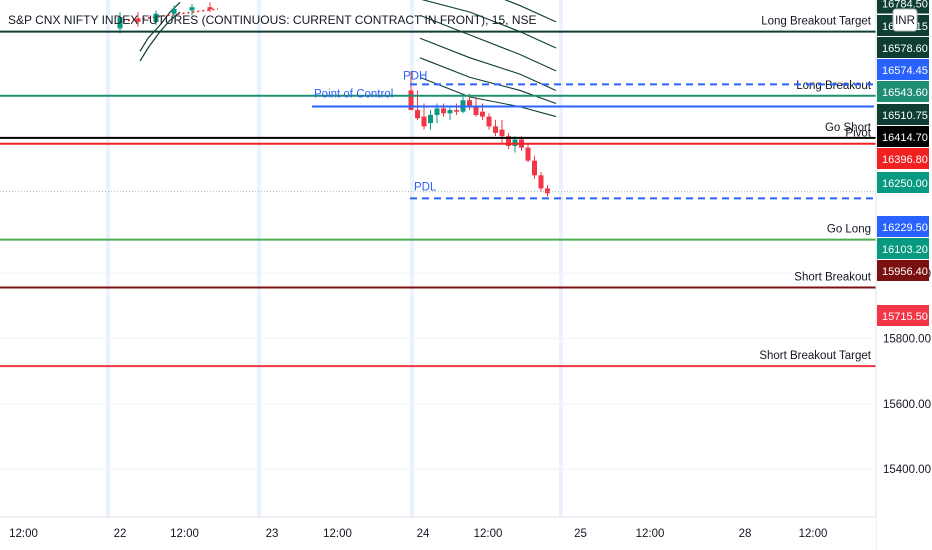 Image resolution: width=932 pixels, height=550 pixels. I want to click on level-label-0: Long Breakout Target, so click(816, 22).